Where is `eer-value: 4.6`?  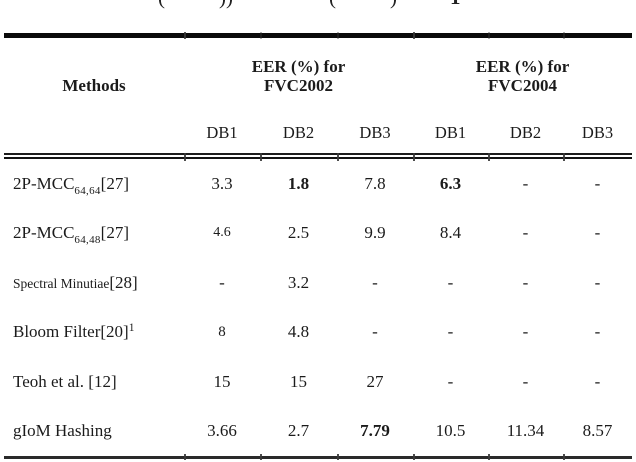
eer-value: 4.6 is located at coordinates (222, 233).